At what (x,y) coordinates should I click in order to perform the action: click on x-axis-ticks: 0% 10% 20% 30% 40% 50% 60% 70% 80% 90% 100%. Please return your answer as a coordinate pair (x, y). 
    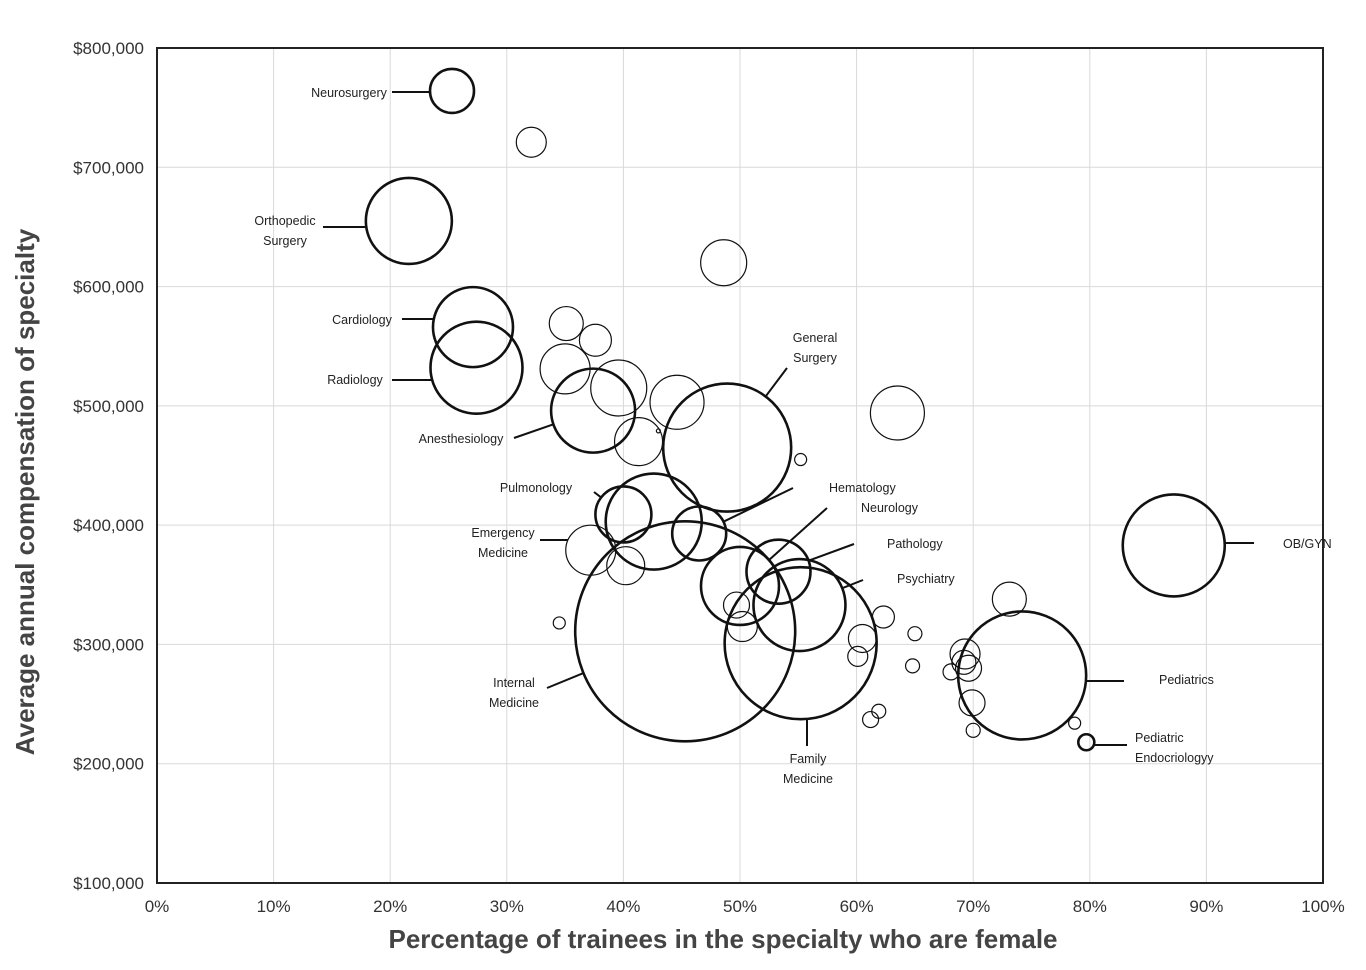
    Looking at the image, I should click on (745, 906).